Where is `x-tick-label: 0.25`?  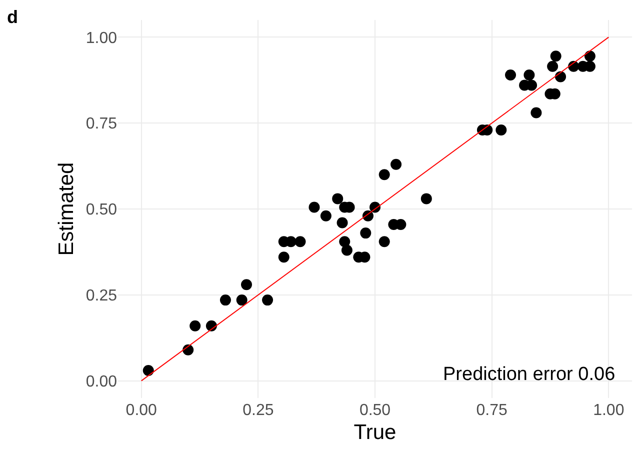
x-tick-label: 0.25 is located at coordinates (258, 410).